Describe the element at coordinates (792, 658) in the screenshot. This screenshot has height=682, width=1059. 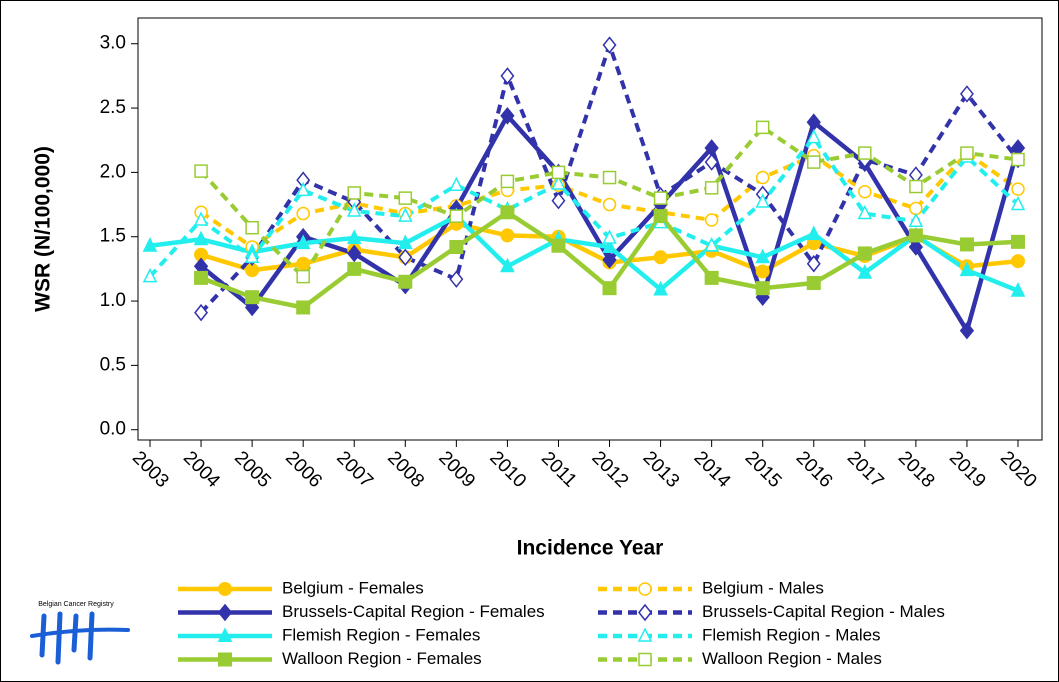
I see `legend-label: Walloon Region - Males` at that location.